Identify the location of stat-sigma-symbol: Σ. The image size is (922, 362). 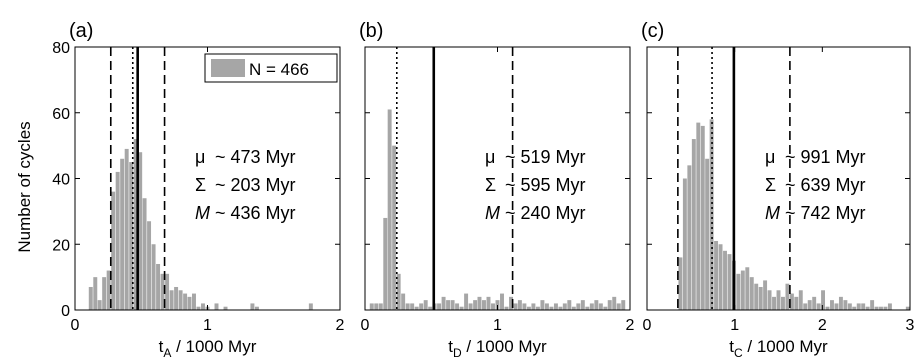
(200, 185).